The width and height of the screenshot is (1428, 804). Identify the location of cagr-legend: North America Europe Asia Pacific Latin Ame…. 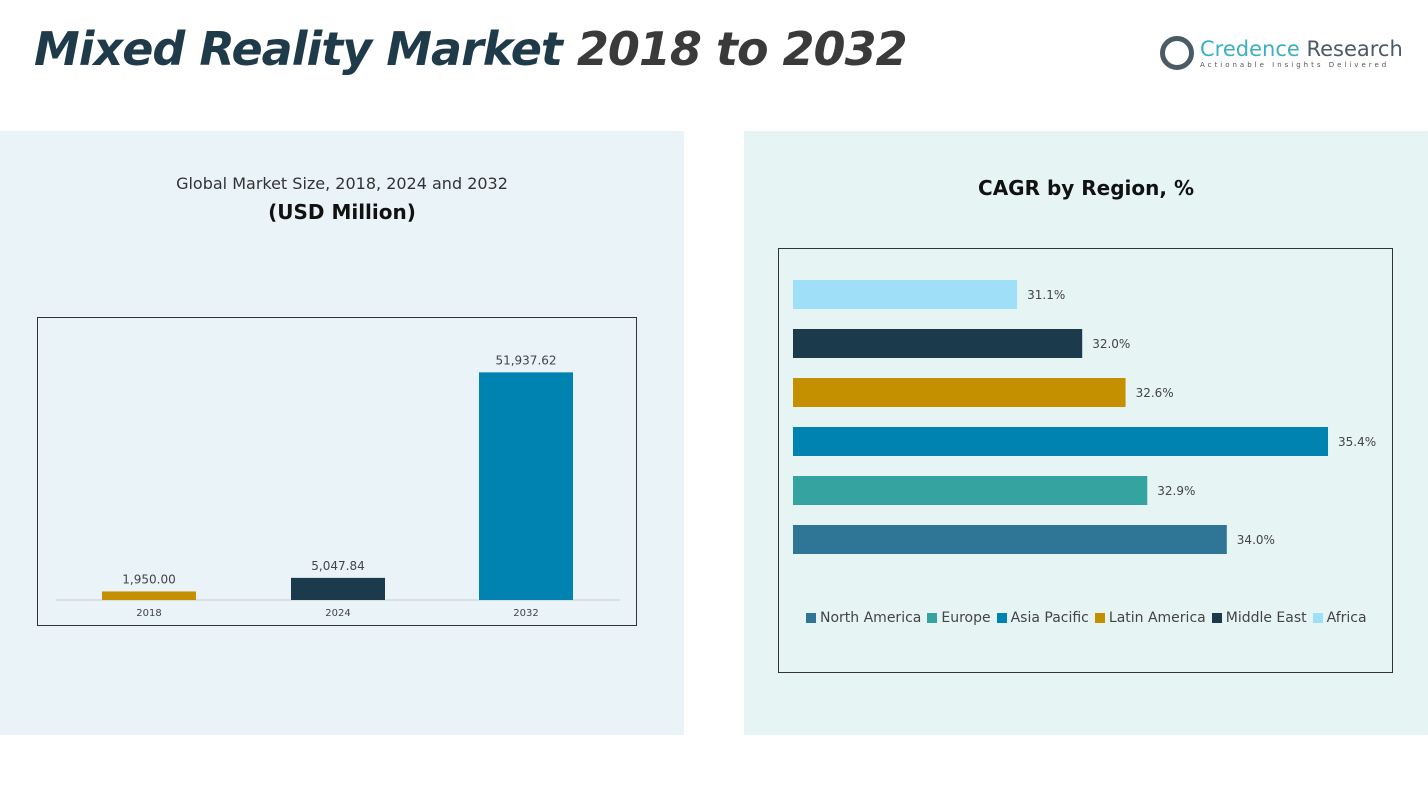
(1086, 618).